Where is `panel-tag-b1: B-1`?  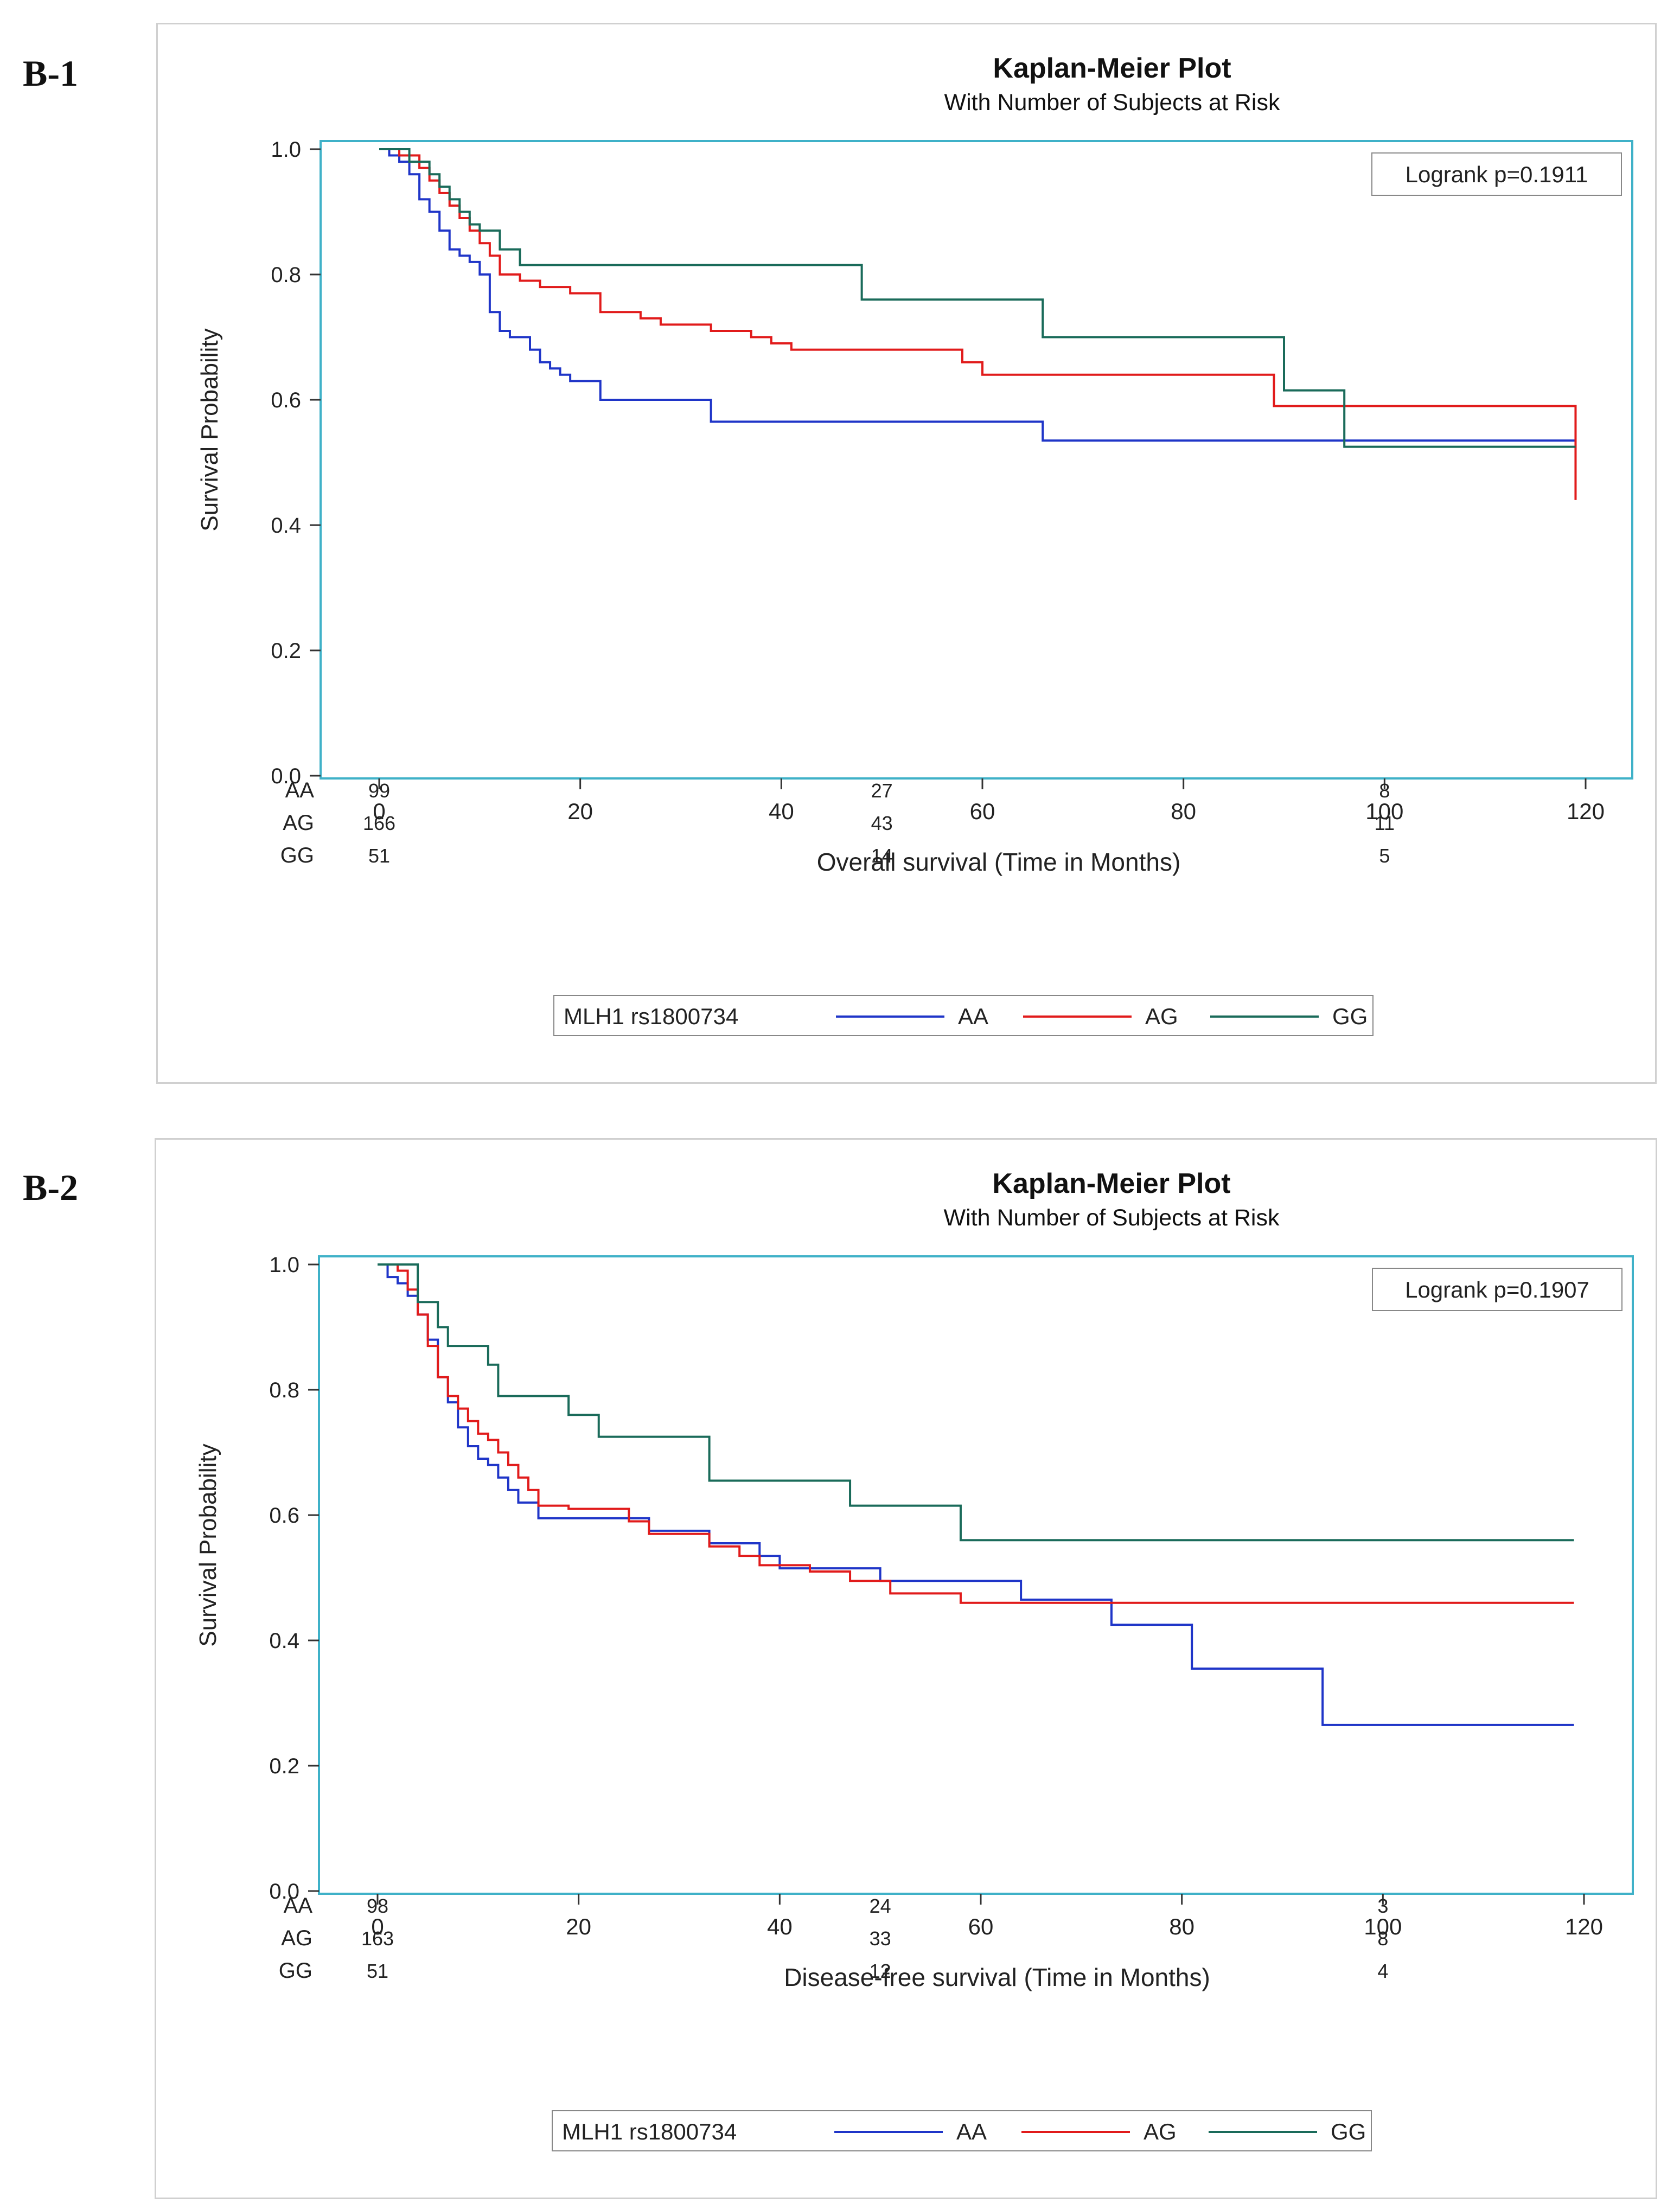
panel-tag-b1: B-1 is located at coordinates (50, 73).